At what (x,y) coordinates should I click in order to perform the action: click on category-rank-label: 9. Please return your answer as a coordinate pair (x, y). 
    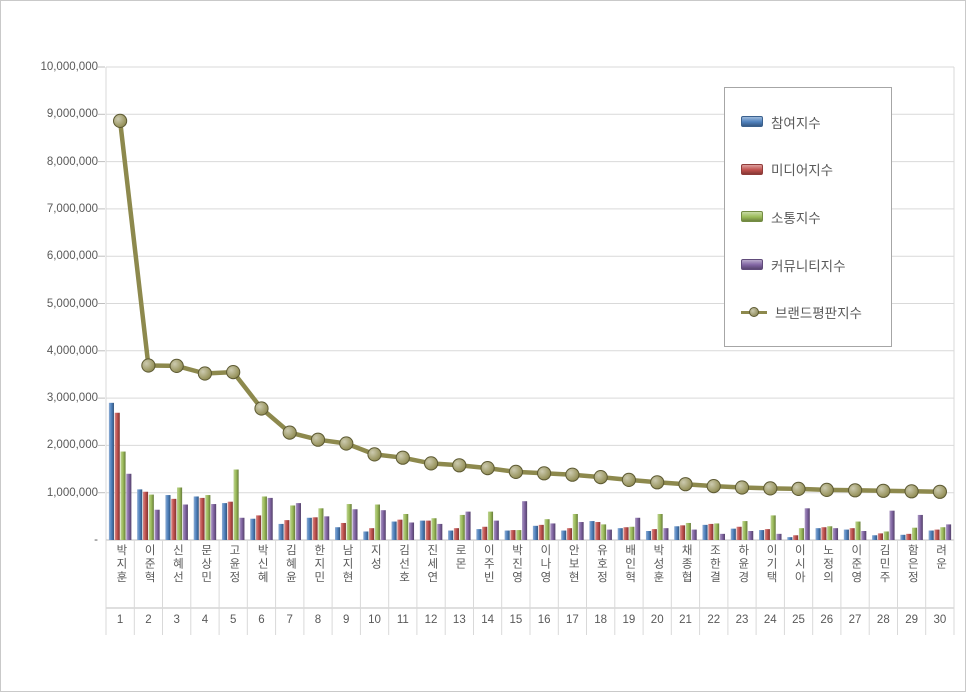
    Looking at the image, I should click on (346, 620).